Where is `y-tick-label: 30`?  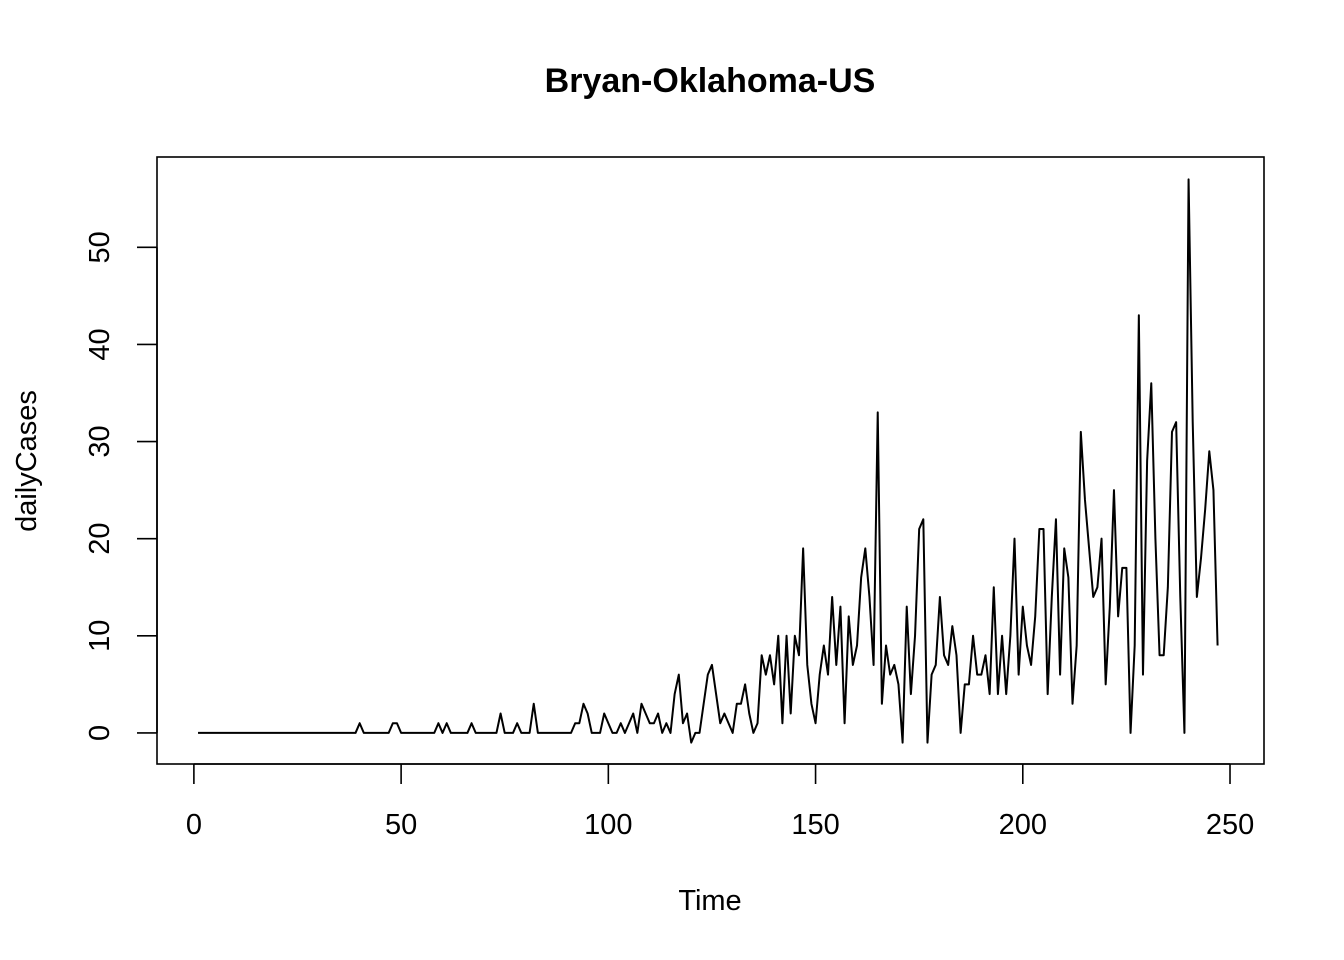 y-tick-label: 30 is located at coordinates (100, 441).